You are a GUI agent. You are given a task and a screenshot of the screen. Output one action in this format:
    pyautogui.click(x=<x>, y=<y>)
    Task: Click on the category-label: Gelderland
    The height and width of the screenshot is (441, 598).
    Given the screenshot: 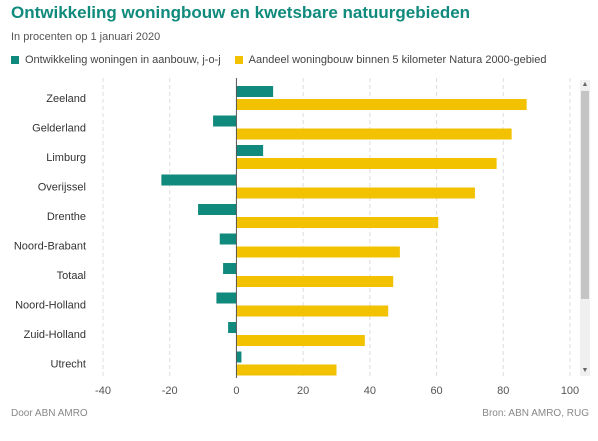 What is the action you would take?
    pyautogui.click(x=59, y=129)
    